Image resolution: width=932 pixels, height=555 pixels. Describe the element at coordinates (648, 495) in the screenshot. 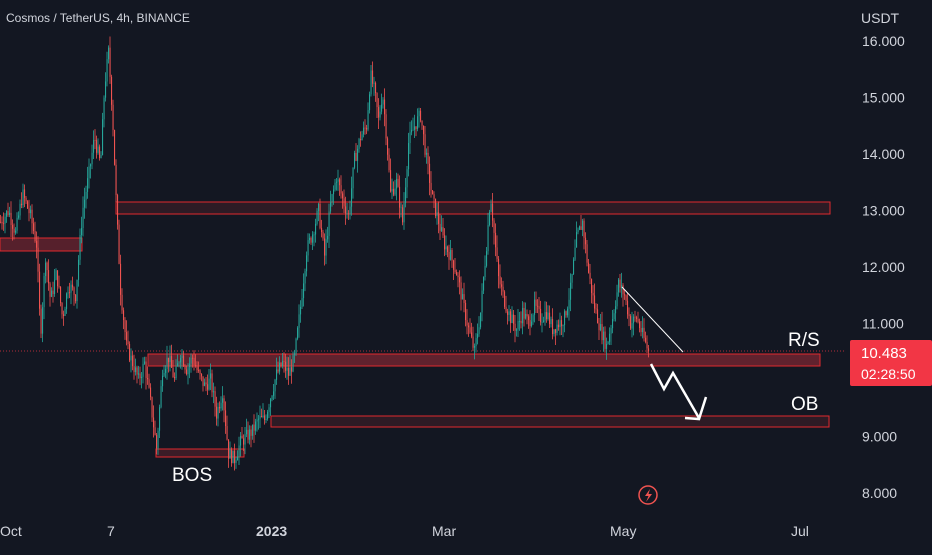

I see `flash-icon` at that location.